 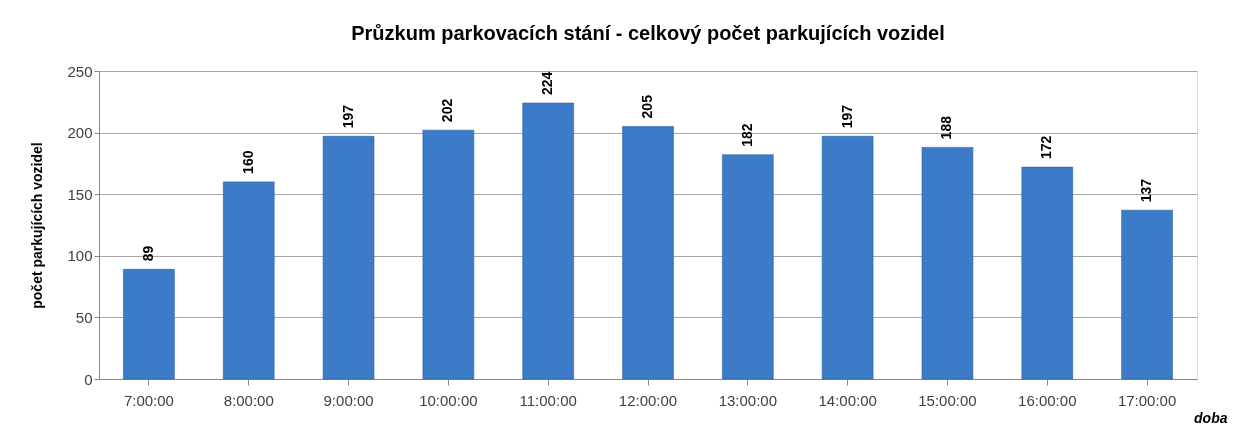 What do you see at coordinates (80, 71) in the screenshot?
I see `y-tick-label: 250` at bounding box center [80, 71].